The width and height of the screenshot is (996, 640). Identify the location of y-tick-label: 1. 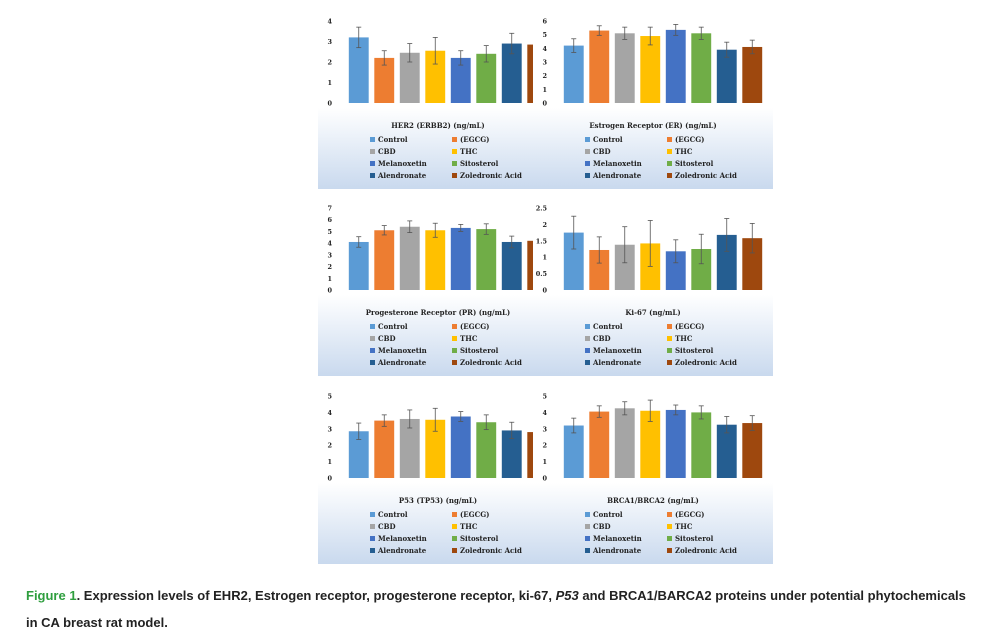
(544, 258).